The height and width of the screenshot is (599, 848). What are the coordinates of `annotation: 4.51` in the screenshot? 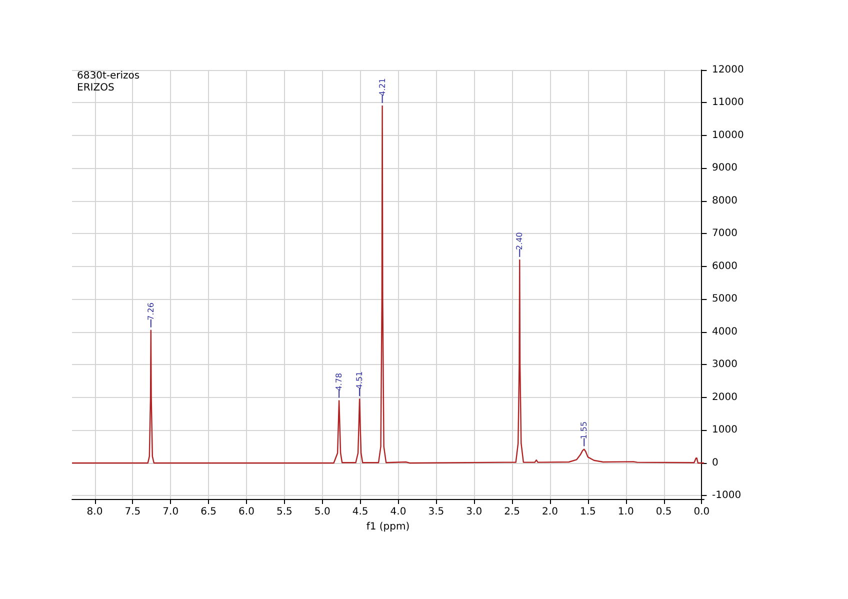 It's located at (359, 380).